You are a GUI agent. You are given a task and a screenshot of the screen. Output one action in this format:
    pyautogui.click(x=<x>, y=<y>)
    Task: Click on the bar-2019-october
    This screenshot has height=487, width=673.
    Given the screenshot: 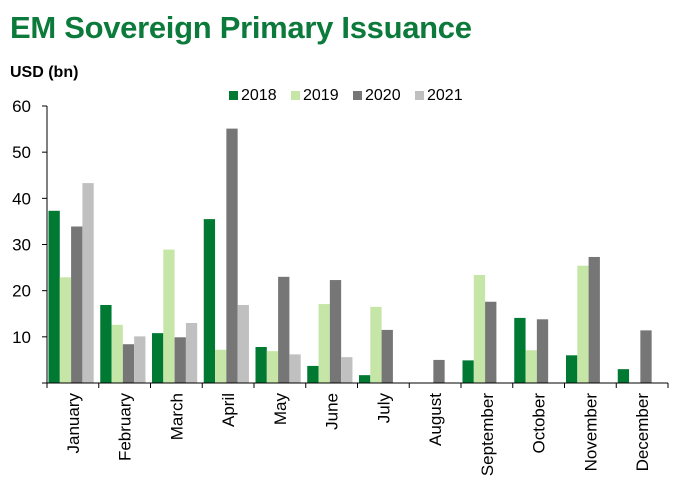 What is the action you would take?
    pyautogui.click(x=531, y=366)
    